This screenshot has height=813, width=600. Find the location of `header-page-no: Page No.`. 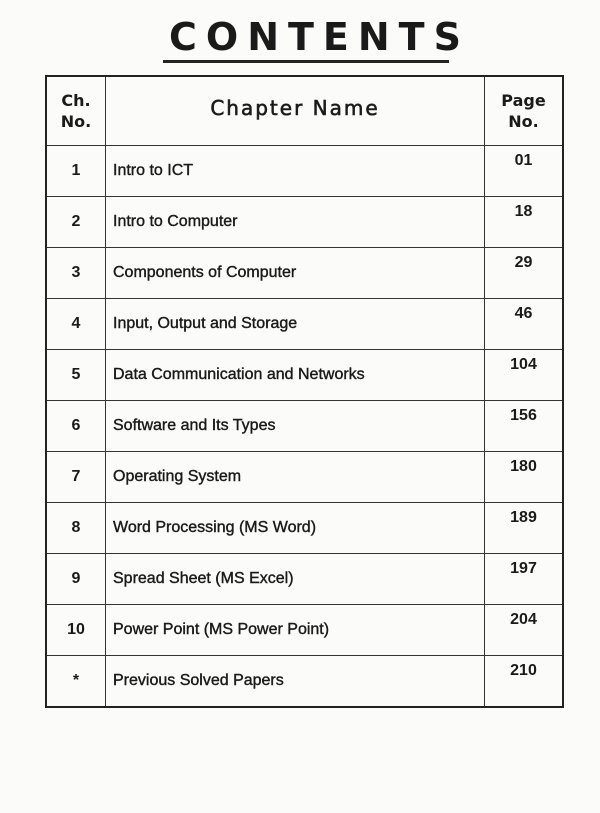

header-page-no: Page No. is located at coordinates (524, 110).